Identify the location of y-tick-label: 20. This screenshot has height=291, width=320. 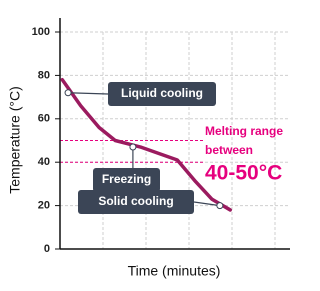
(44, 206).